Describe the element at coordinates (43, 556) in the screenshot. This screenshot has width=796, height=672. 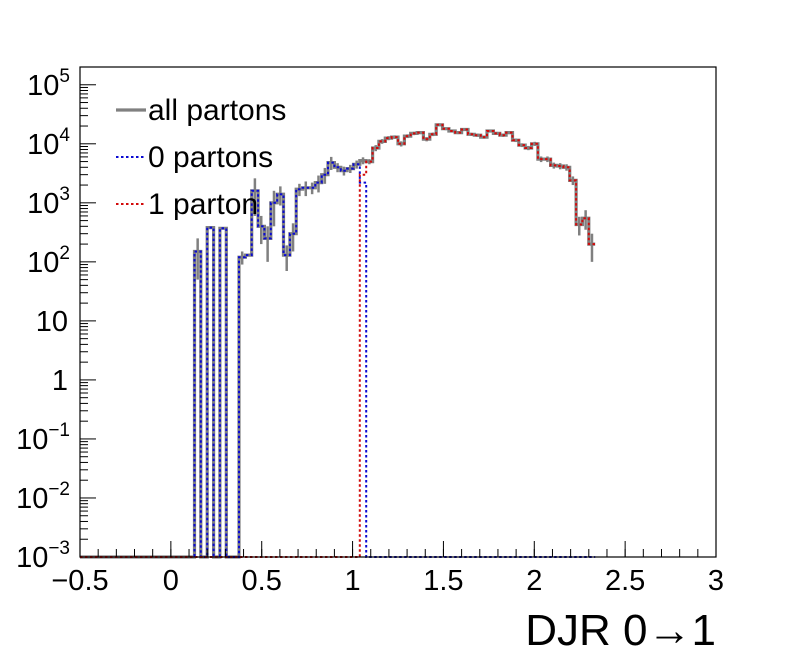
I see `y-tick-label: 10⁻³` at that location.